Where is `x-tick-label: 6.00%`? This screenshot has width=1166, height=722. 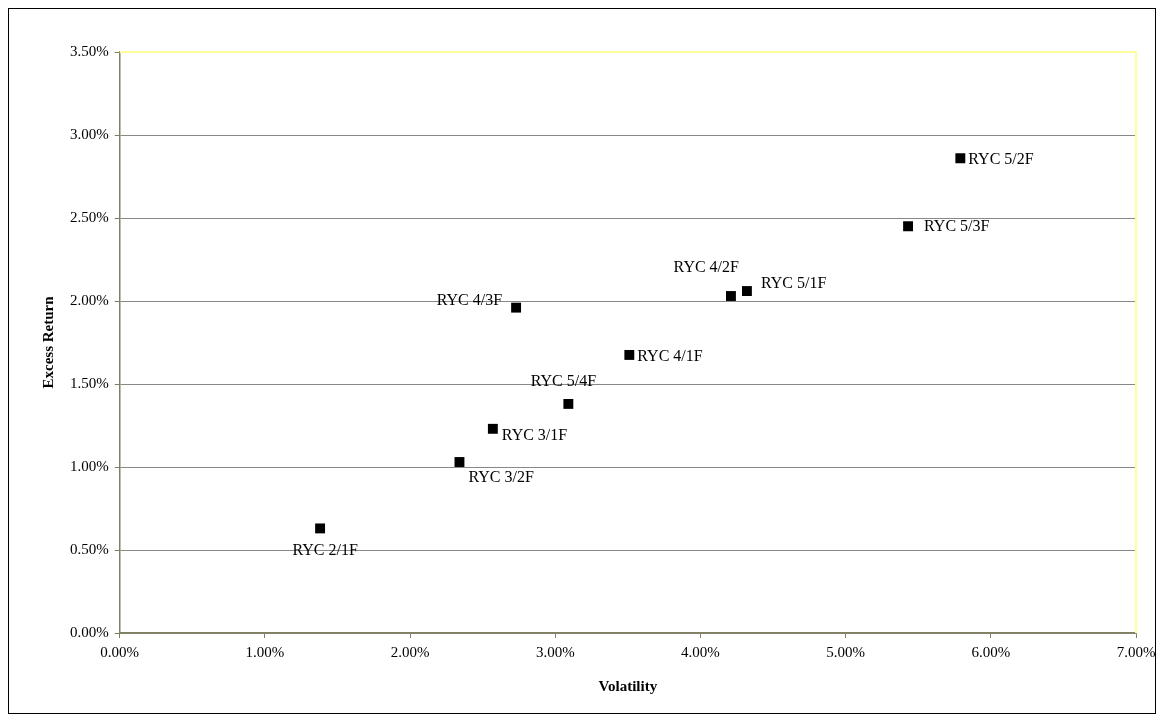 x-tick-label: 6.00% is located at coordinates (991, 651).